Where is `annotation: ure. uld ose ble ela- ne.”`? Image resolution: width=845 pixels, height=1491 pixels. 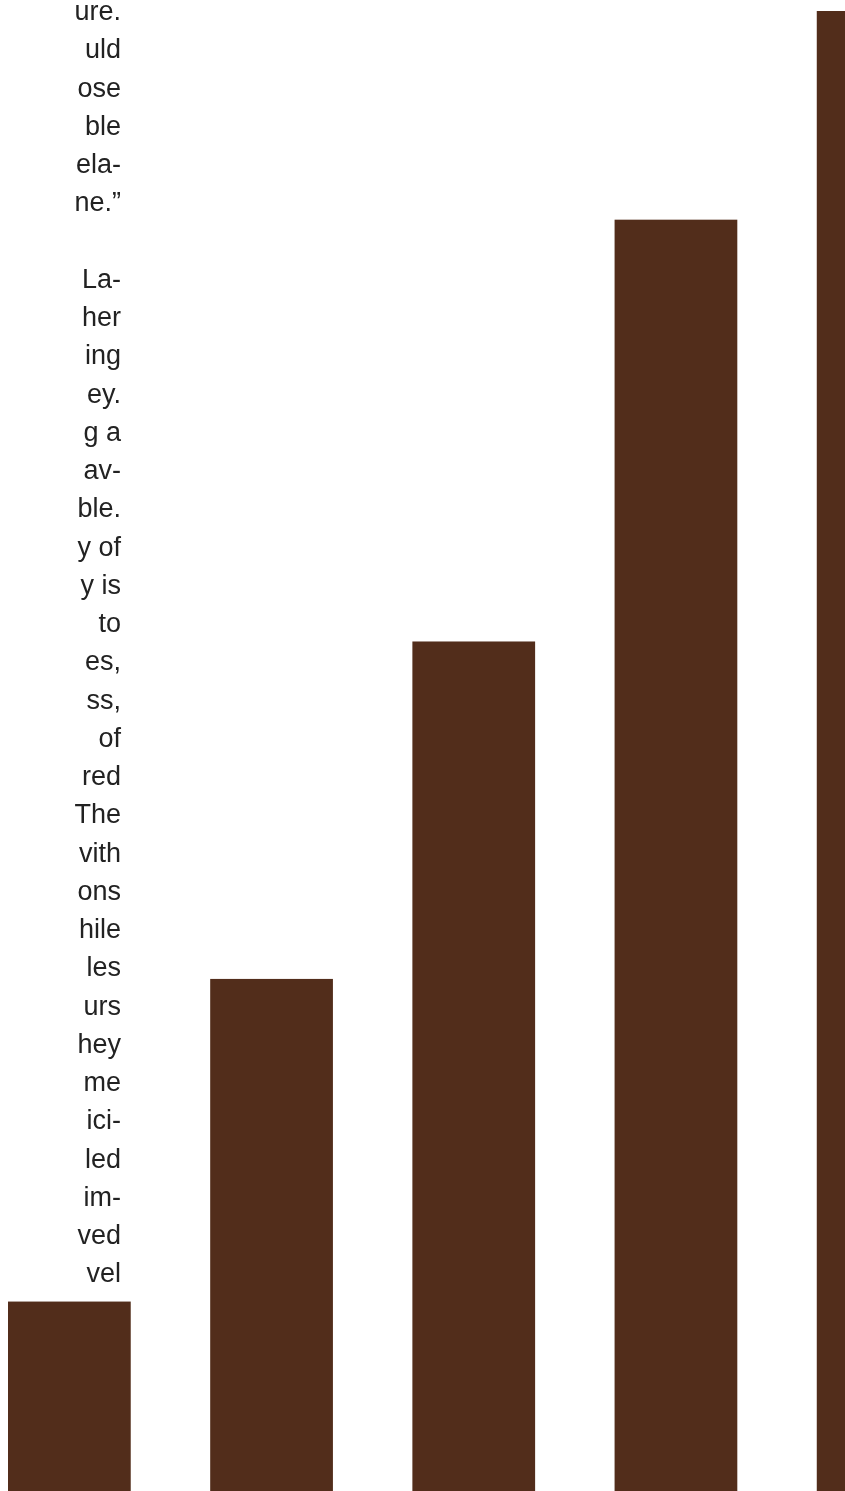 annotation: ure. uld ose ble ela- ne.” is located at coordinates (97, 109).